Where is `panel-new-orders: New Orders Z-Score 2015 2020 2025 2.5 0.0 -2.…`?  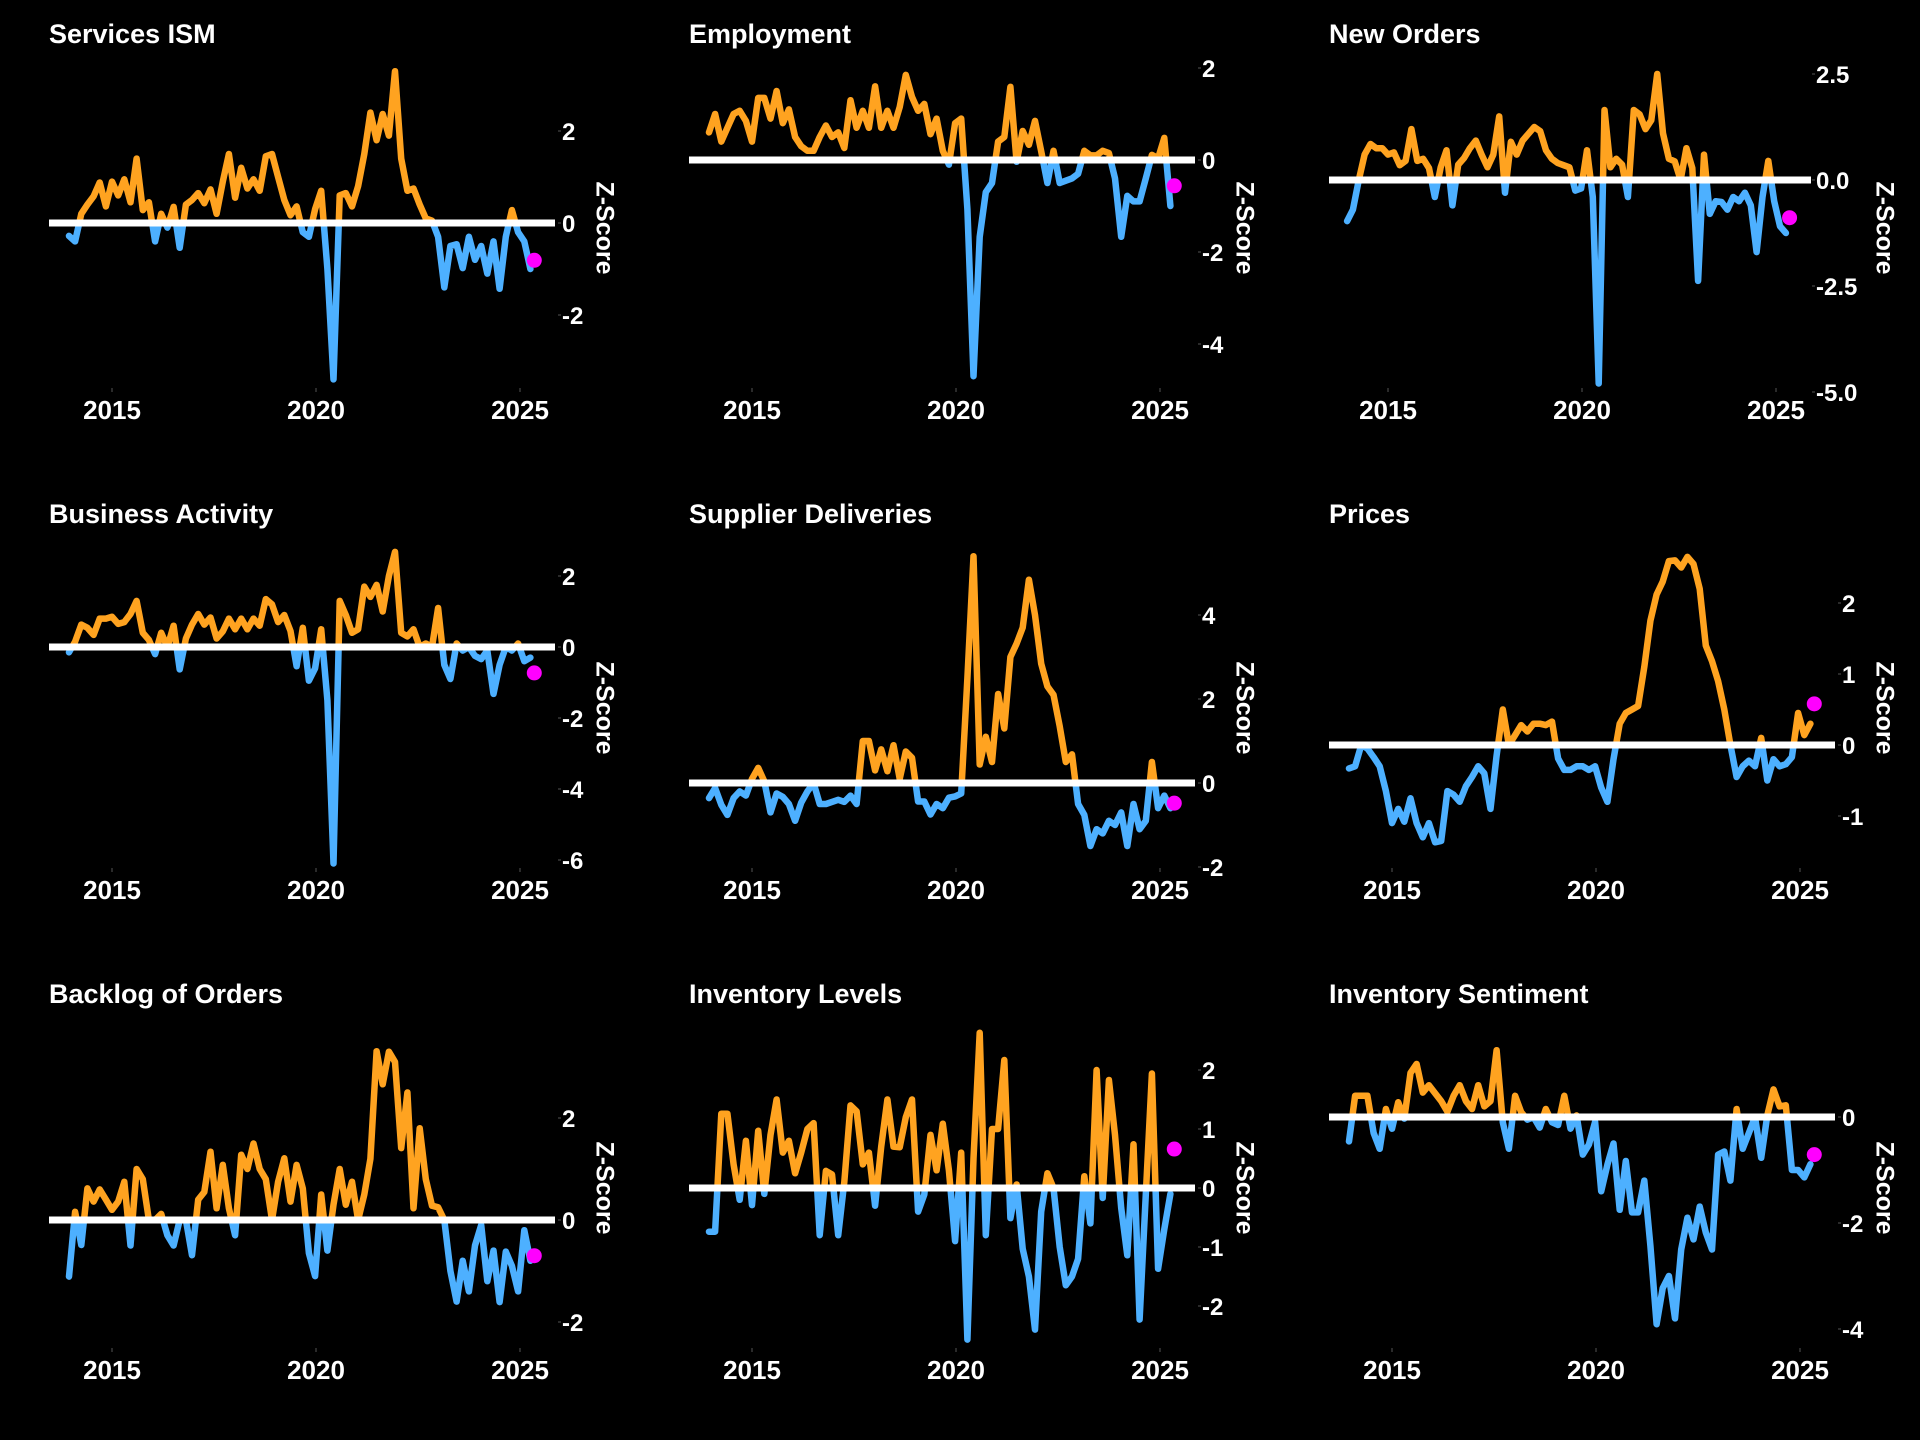 panel-new-orders: New Orders Z-Score 2015 2020 2025 2.5 0.0 -2.… is located at coordinates (1613, 222).